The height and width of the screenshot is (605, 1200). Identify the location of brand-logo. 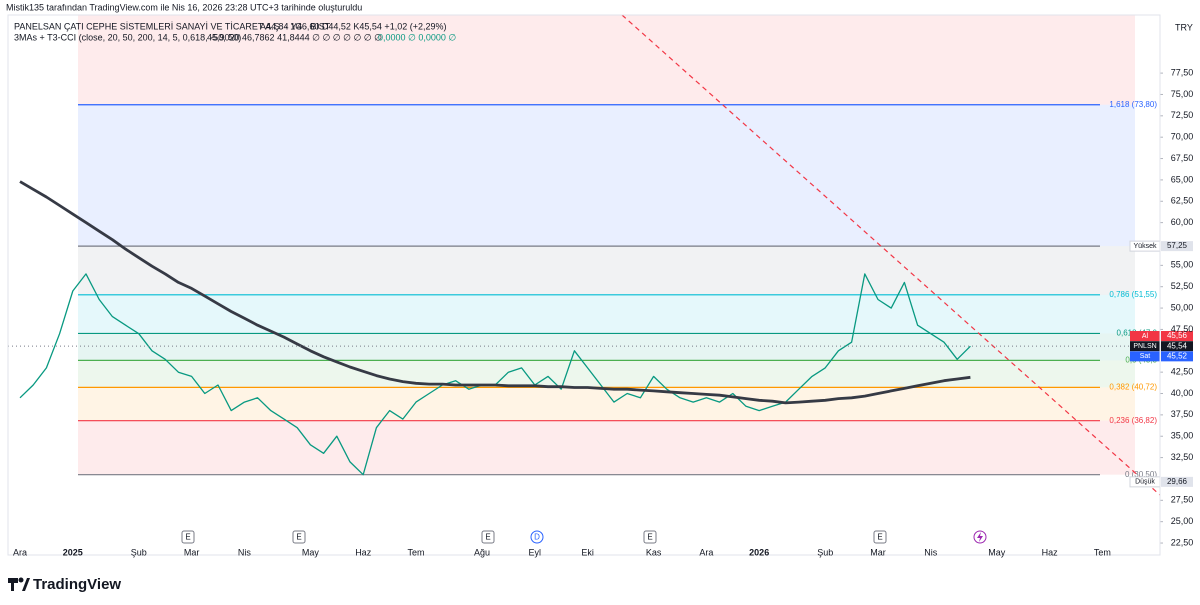
(19, 584).